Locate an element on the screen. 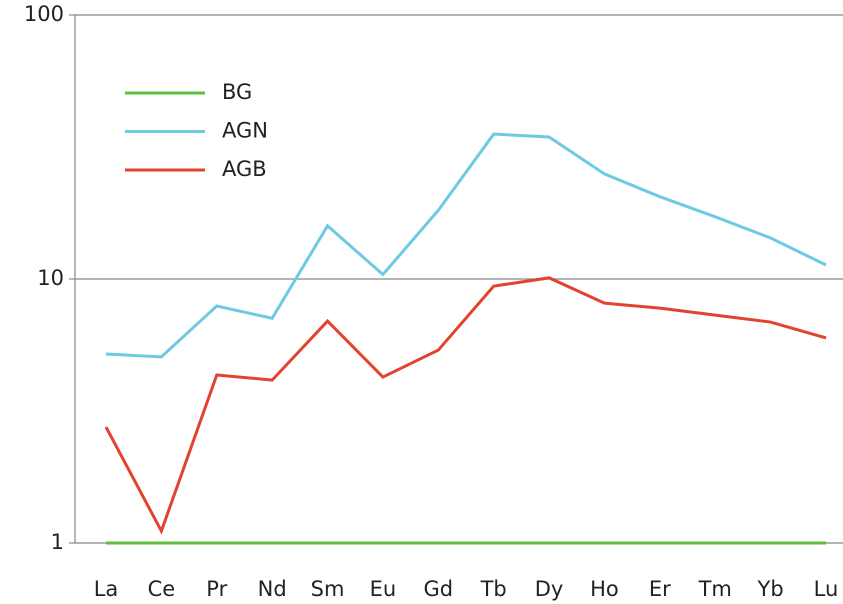 The width and height of the screenshot is (843, 604). x-tick-label: Eu is located at coordinates (383, 589).